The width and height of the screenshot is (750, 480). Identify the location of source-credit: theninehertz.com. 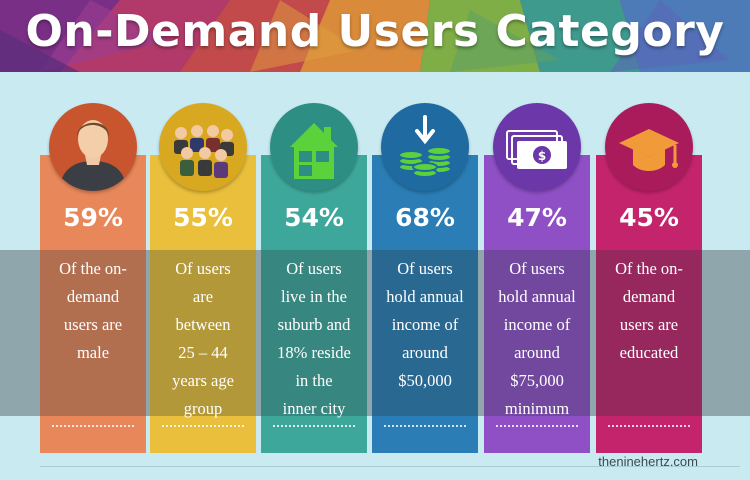
(648, 461).